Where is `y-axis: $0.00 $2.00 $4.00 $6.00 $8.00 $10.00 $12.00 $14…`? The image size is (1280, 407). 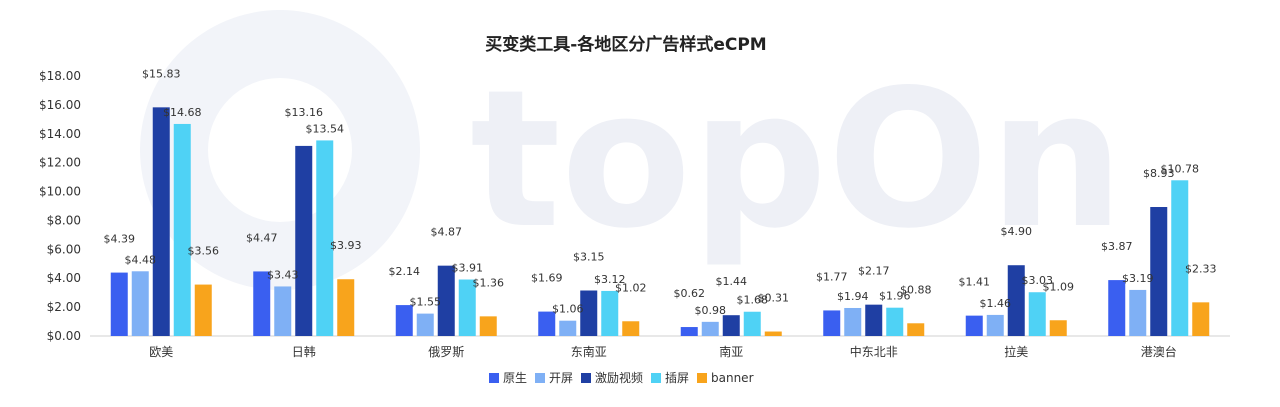
y-axis: $0.00 $2.00 $4.00 $6.00 $8.00 $10.00 $12.00 $14… is located at coordinates (60, 206).